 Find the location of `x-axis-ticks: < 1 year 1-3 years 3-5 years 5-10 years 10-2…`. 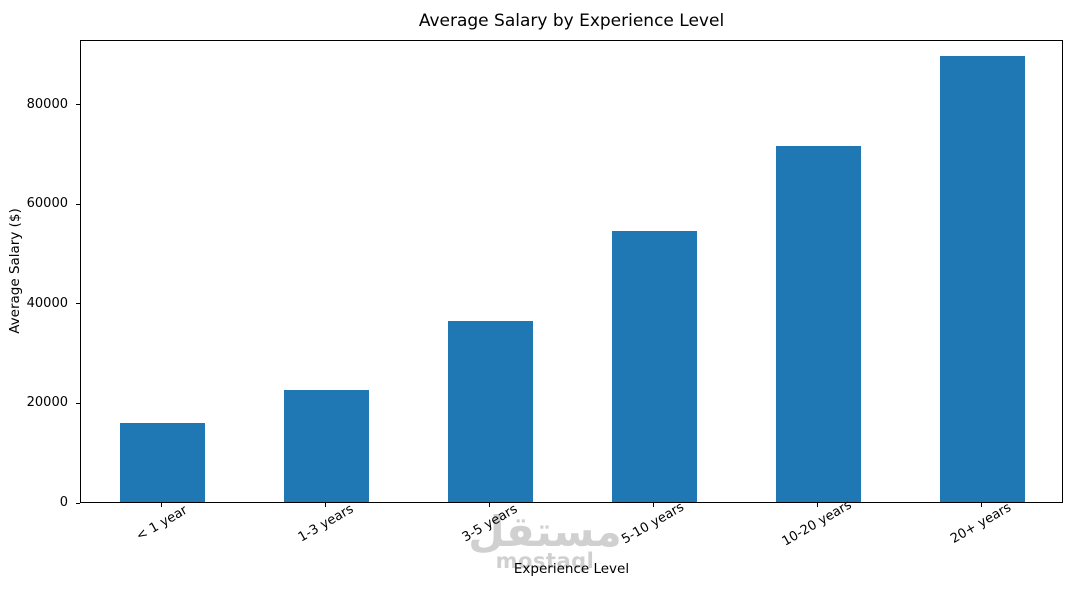

x-axis-ticks: < 1 year 1-3 years 3-5 years 5-10 years 10-2… is located at coordinates (571, 531).